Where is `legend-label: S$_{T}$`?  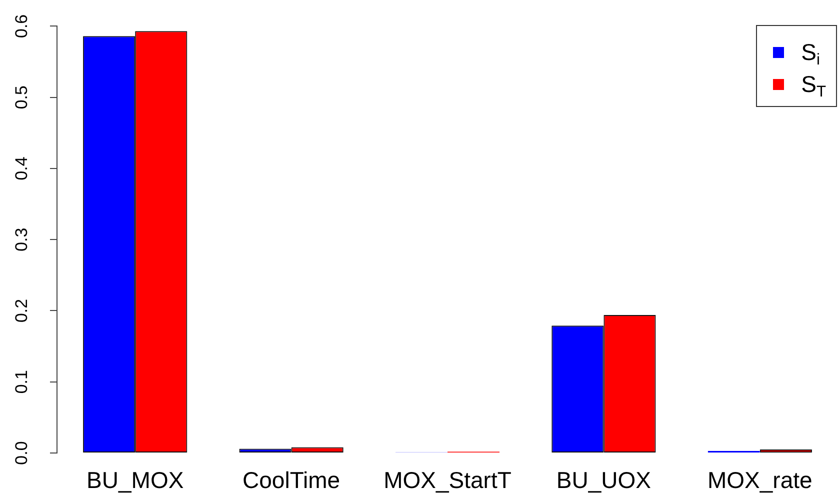
legend-label: S$_{T}$ is located at coordinates (813, 85).